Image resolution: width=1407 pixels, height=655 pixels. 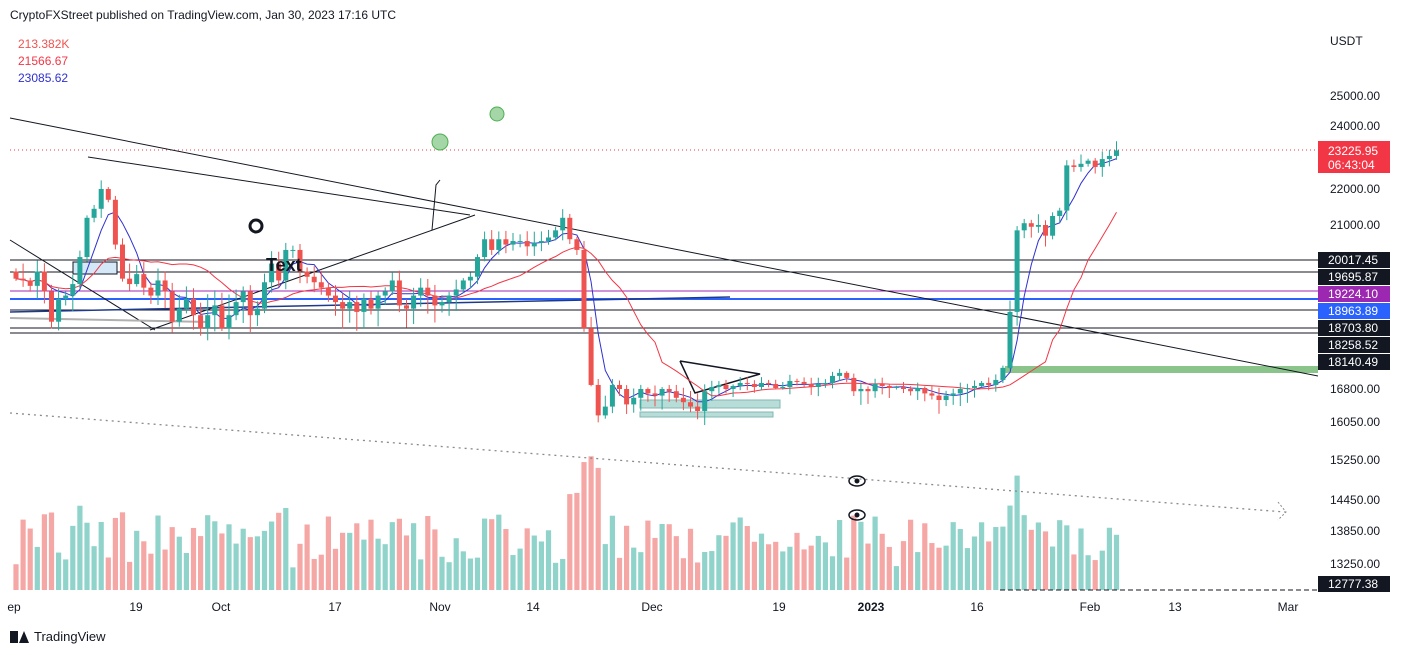 What do you see at coordinates (1353, 345) in the screenshot?
I see `level-tag-label: 18258.52` at bounding box center [1353, 345].